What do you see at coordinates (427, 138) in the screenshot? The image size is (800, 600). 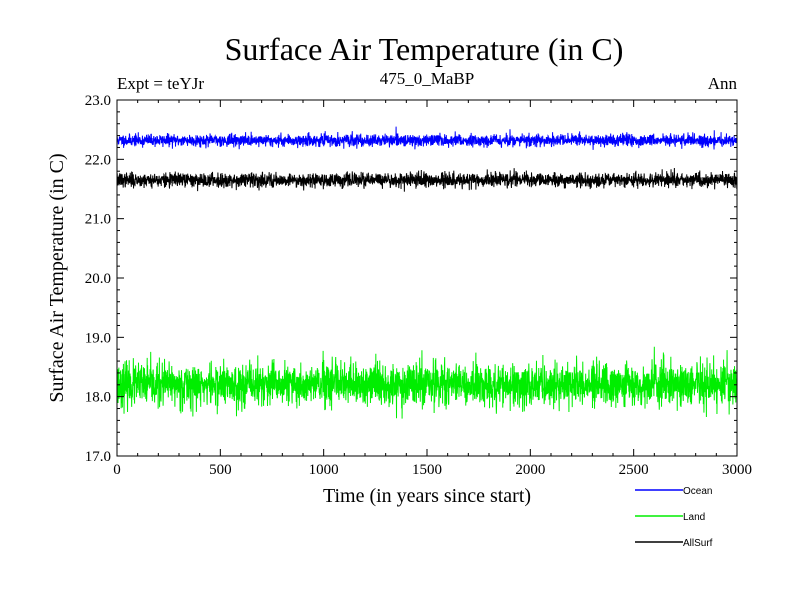 I see `series-line-ocean` at bounding box center [427, 138].